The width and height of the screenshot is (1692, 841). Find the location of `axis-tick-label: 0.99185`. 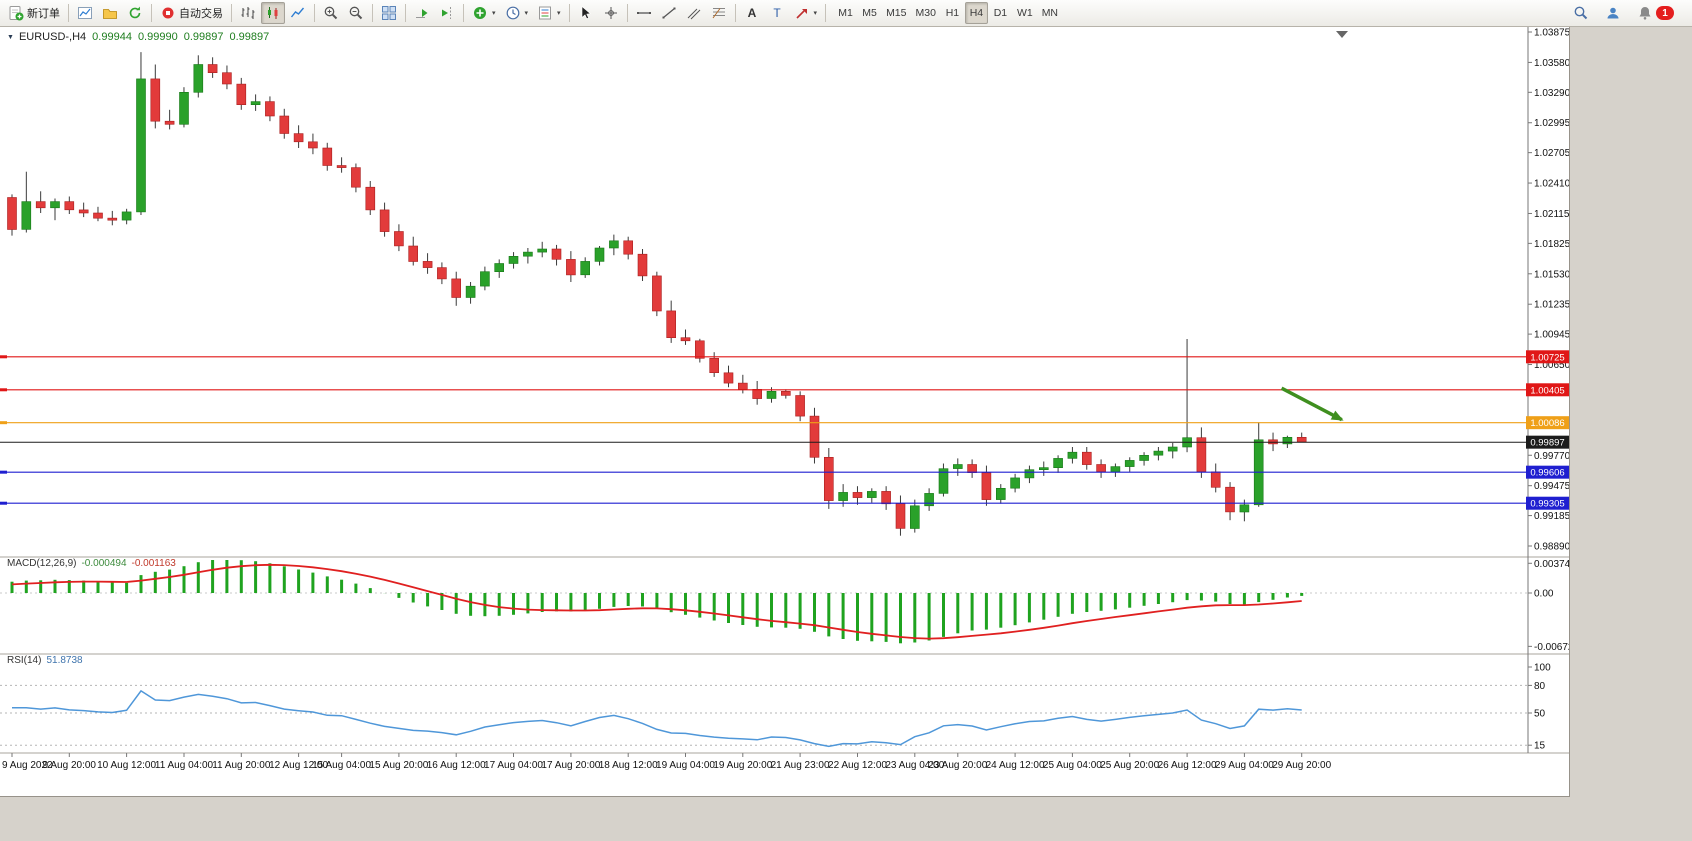

axis-tick-label: 0.99185 is located at coordinates (1551, 516).